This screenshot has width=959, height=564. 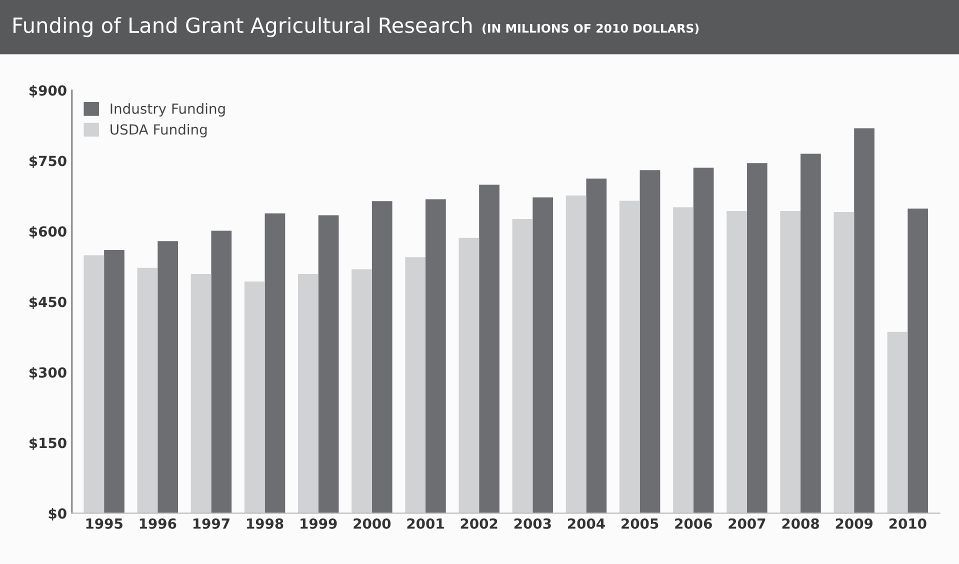 What do you see at coordinates (425, 523) in the screenshot?
I see `x-tick-label: 2001` at bounding box center [425, 523].